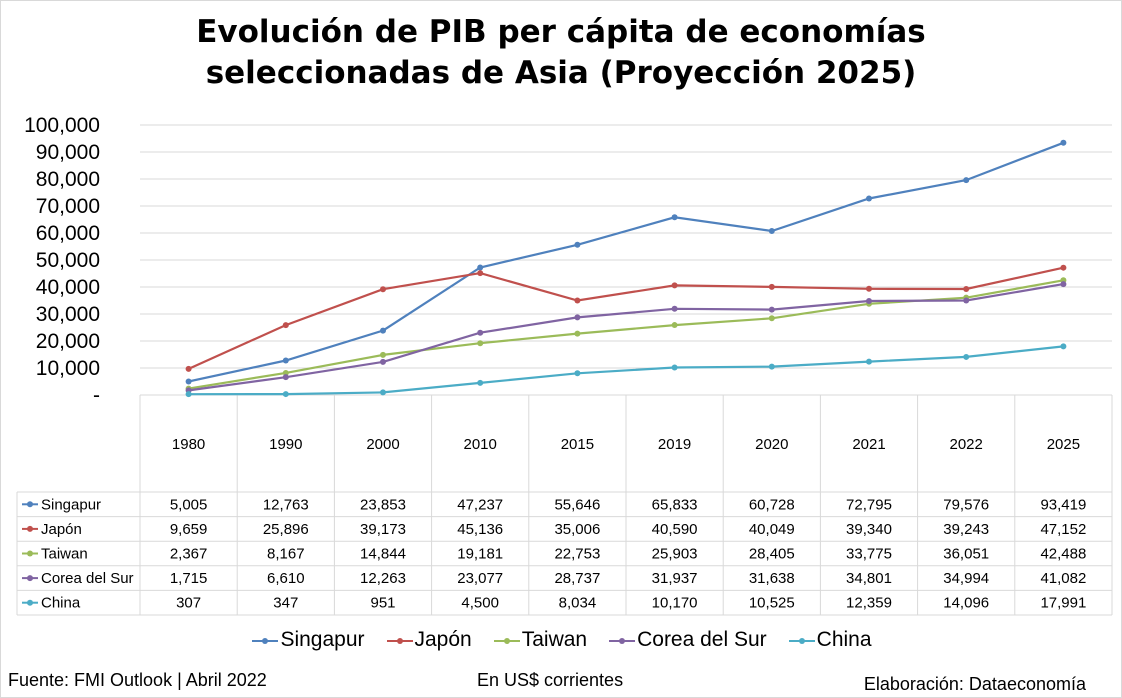 The width and height of the screenshot is (1122, 698). I want to click on table-cell-value: 10,525, so click(772, 603).